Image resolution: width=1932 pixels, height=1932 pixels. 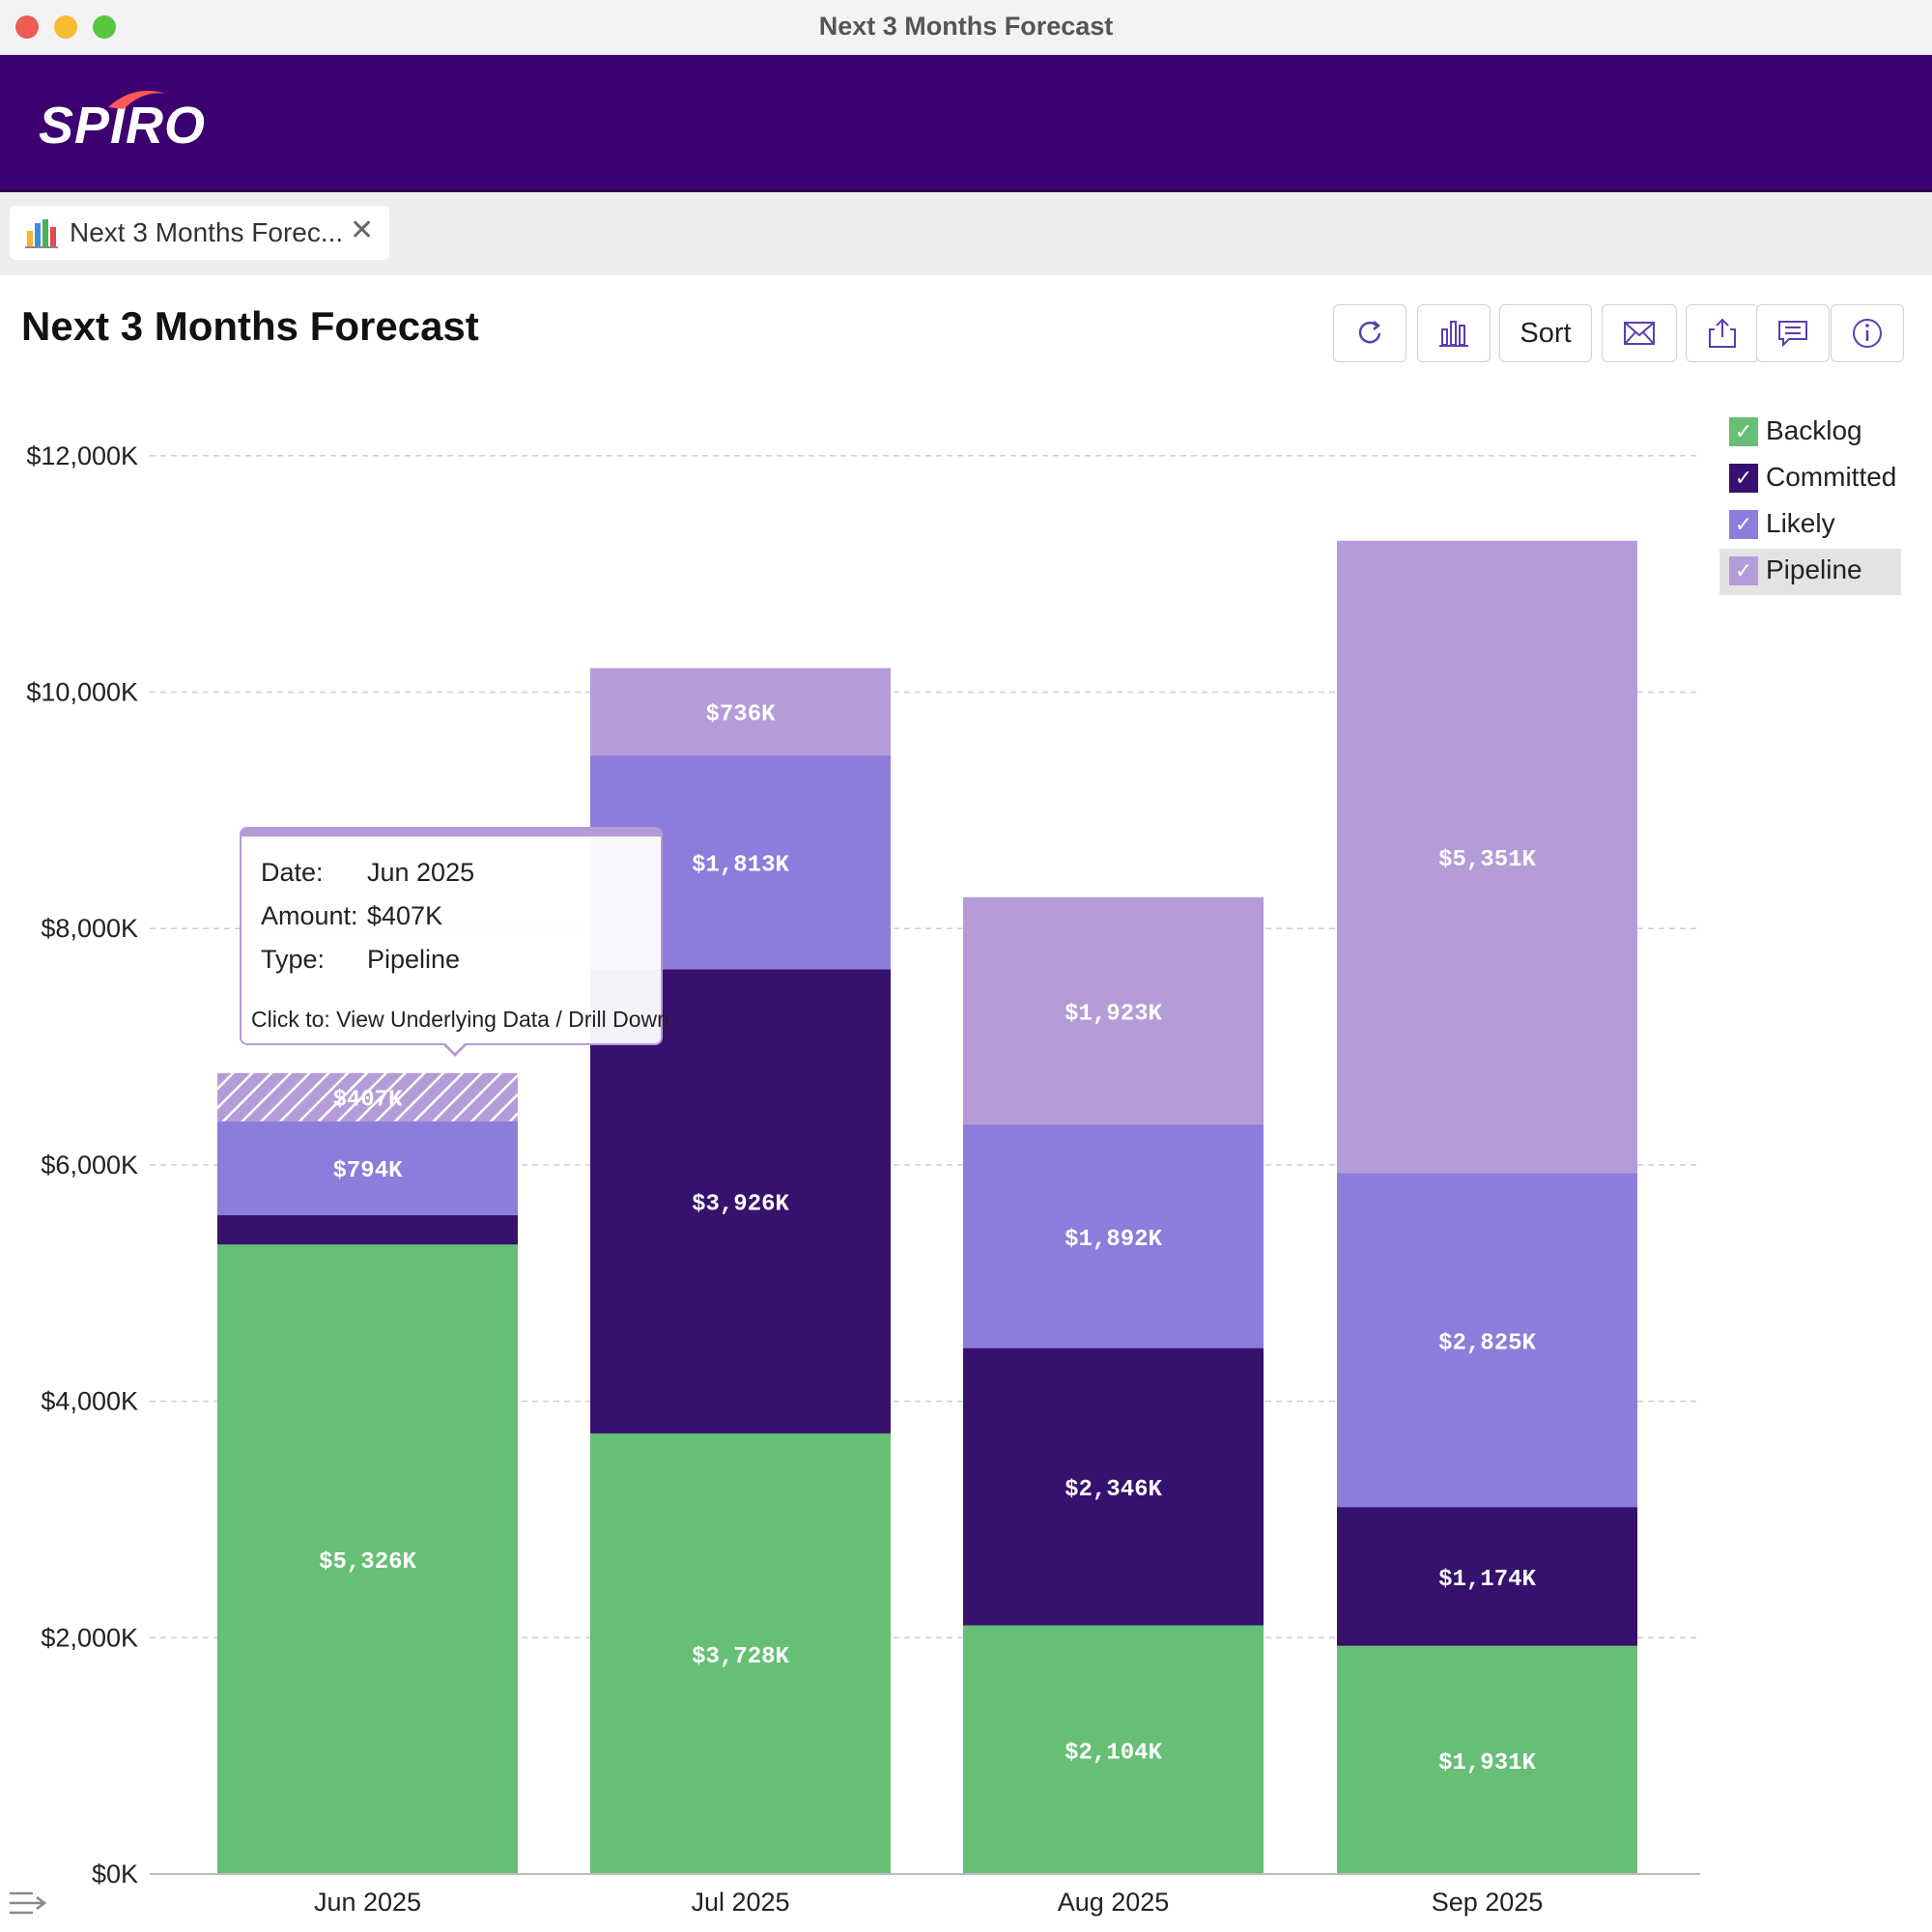 I want to click on data-label: $1,174K, so click(x=1487, y=1580).